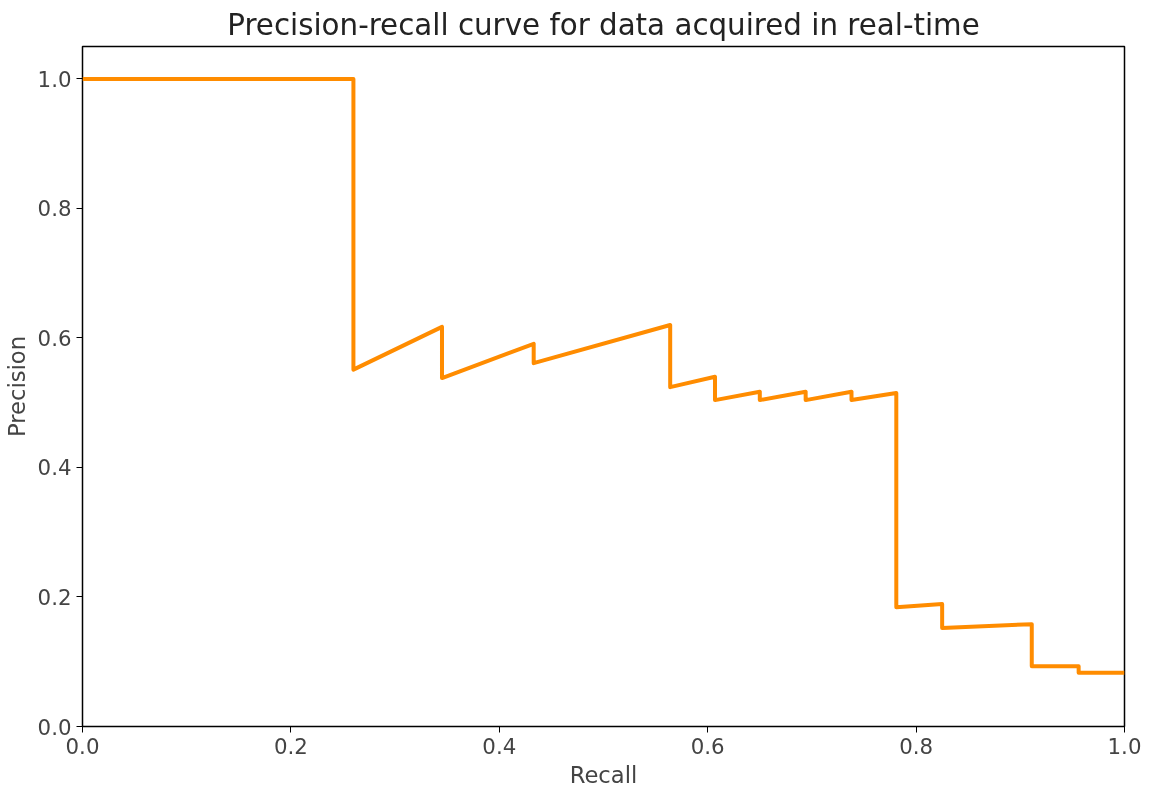  Describe the element at coordinates (290, 746) in the screenshot. I see `x-tick-label: 0.2` at that location.